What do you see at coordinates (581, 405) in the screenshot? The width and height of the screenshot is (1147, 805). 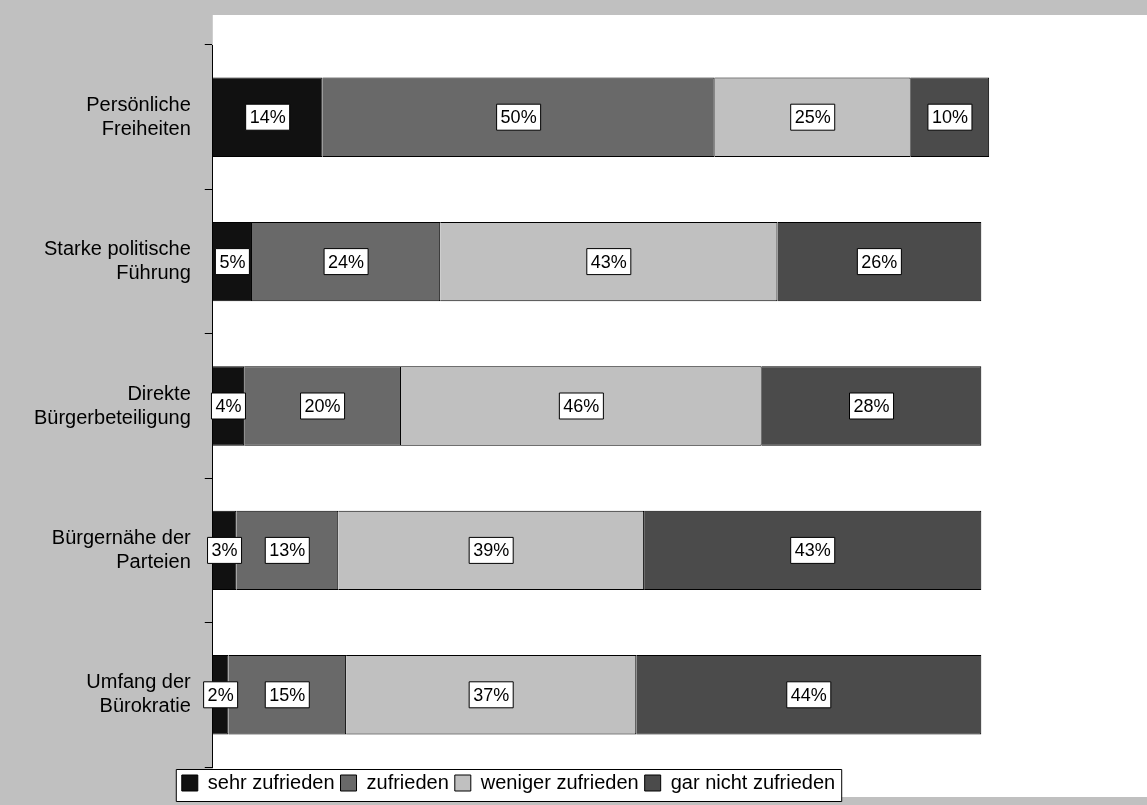 I see `data-label: 46%` at bounding box center [581, 405].